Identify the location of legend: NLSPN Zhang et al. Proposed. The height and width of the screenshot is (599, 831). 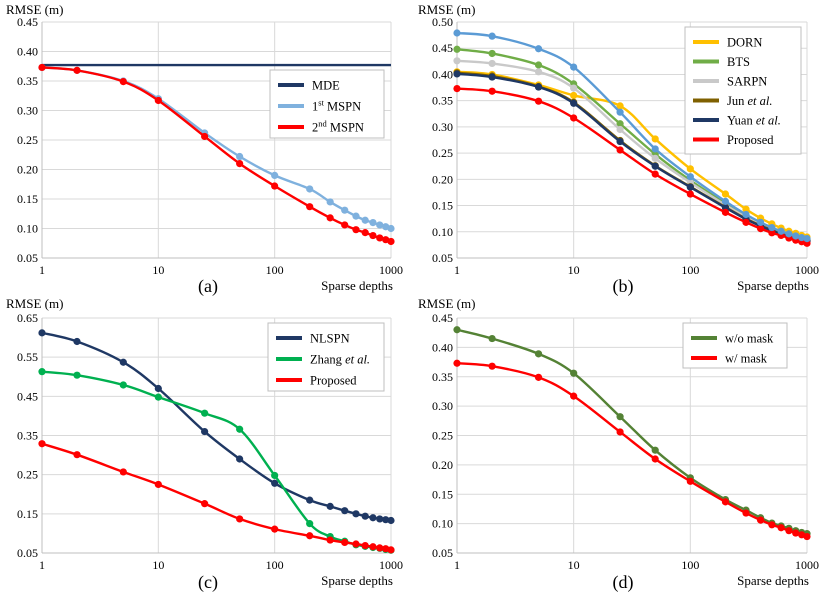
(326, 357).